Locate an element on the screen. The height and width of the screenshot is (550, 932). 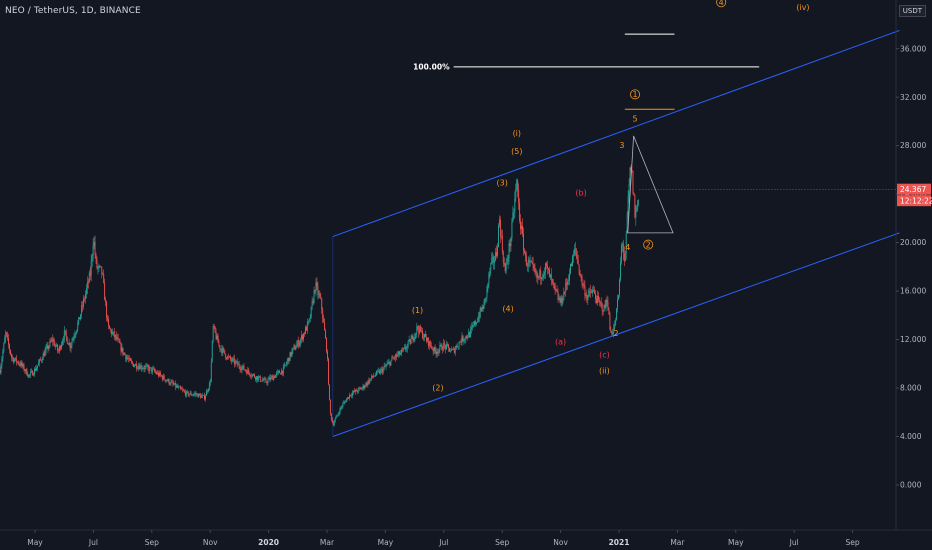
currency-label: USDT is located at coordinates (912, 11).